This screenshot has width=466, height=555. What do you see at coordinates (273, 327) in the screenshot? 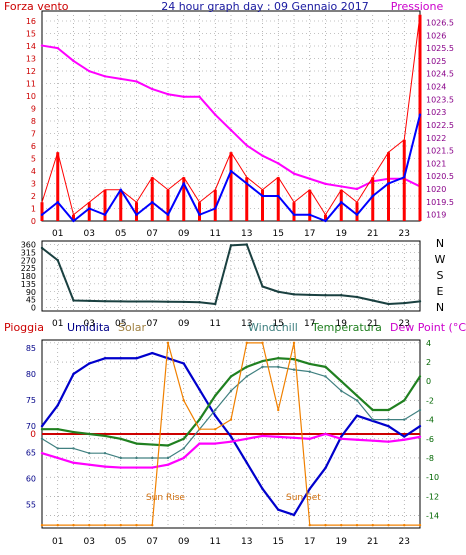
I see `windchill-label: Windchill` at bounding box center [273, 327].